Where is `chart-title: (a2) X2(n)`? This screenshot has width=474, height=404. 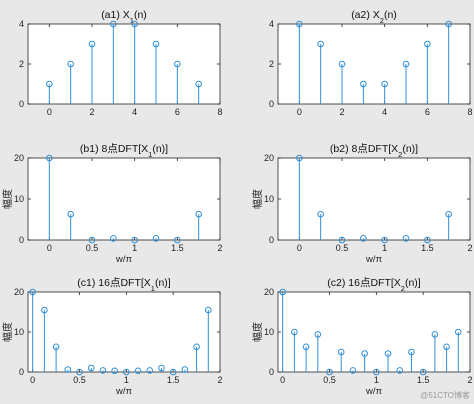
chart-title: (a2) X2(n) is located at coordinates (374, 17).